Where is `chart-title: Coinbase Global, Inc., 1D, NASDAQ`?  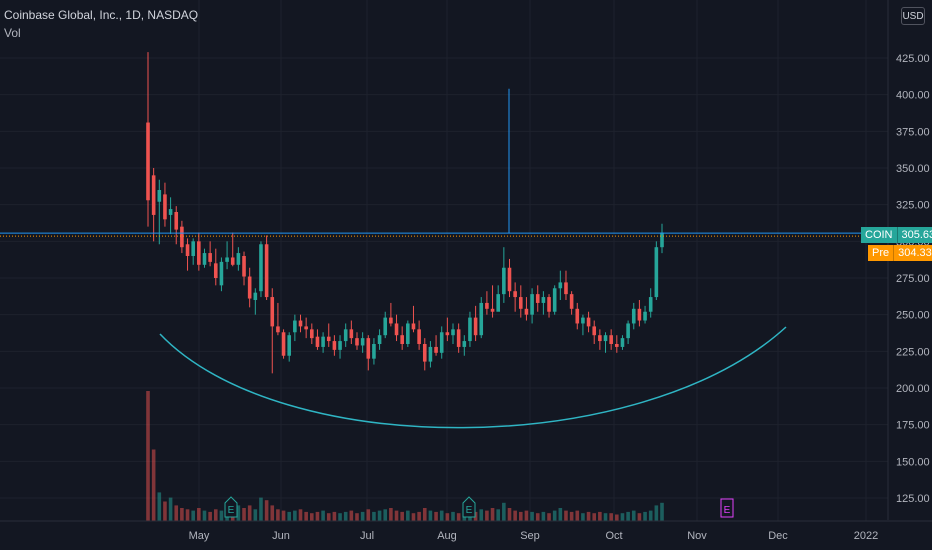
chart-title: Coinbase Global, Inc., 1D, NASDAQ is located at coordinates (101, 15).